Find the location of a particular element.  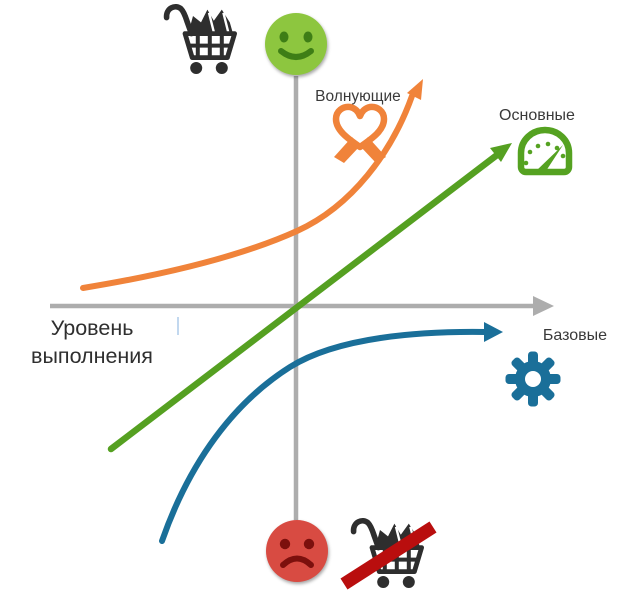

happy-face-icon is located at coordinates (296, 44).